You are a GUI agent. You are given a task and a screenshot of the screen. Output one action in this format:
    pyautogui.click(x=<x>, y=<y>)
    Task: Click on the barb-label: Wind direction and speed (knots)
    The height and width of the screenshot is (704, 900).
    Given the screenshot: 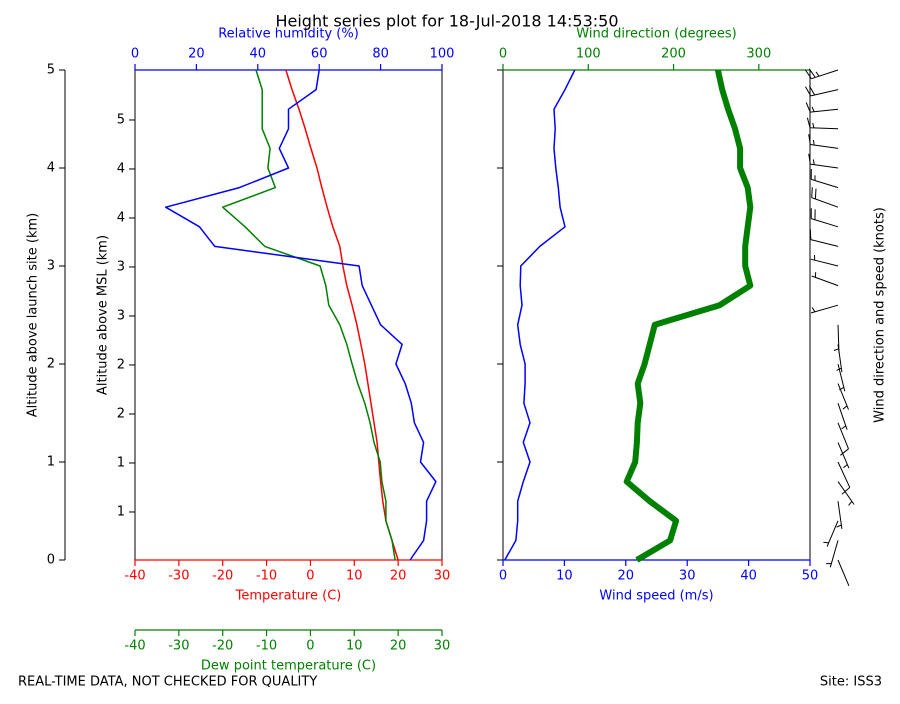 What is the action you would take?
    pyautogui.click(x=880, y=315)
    